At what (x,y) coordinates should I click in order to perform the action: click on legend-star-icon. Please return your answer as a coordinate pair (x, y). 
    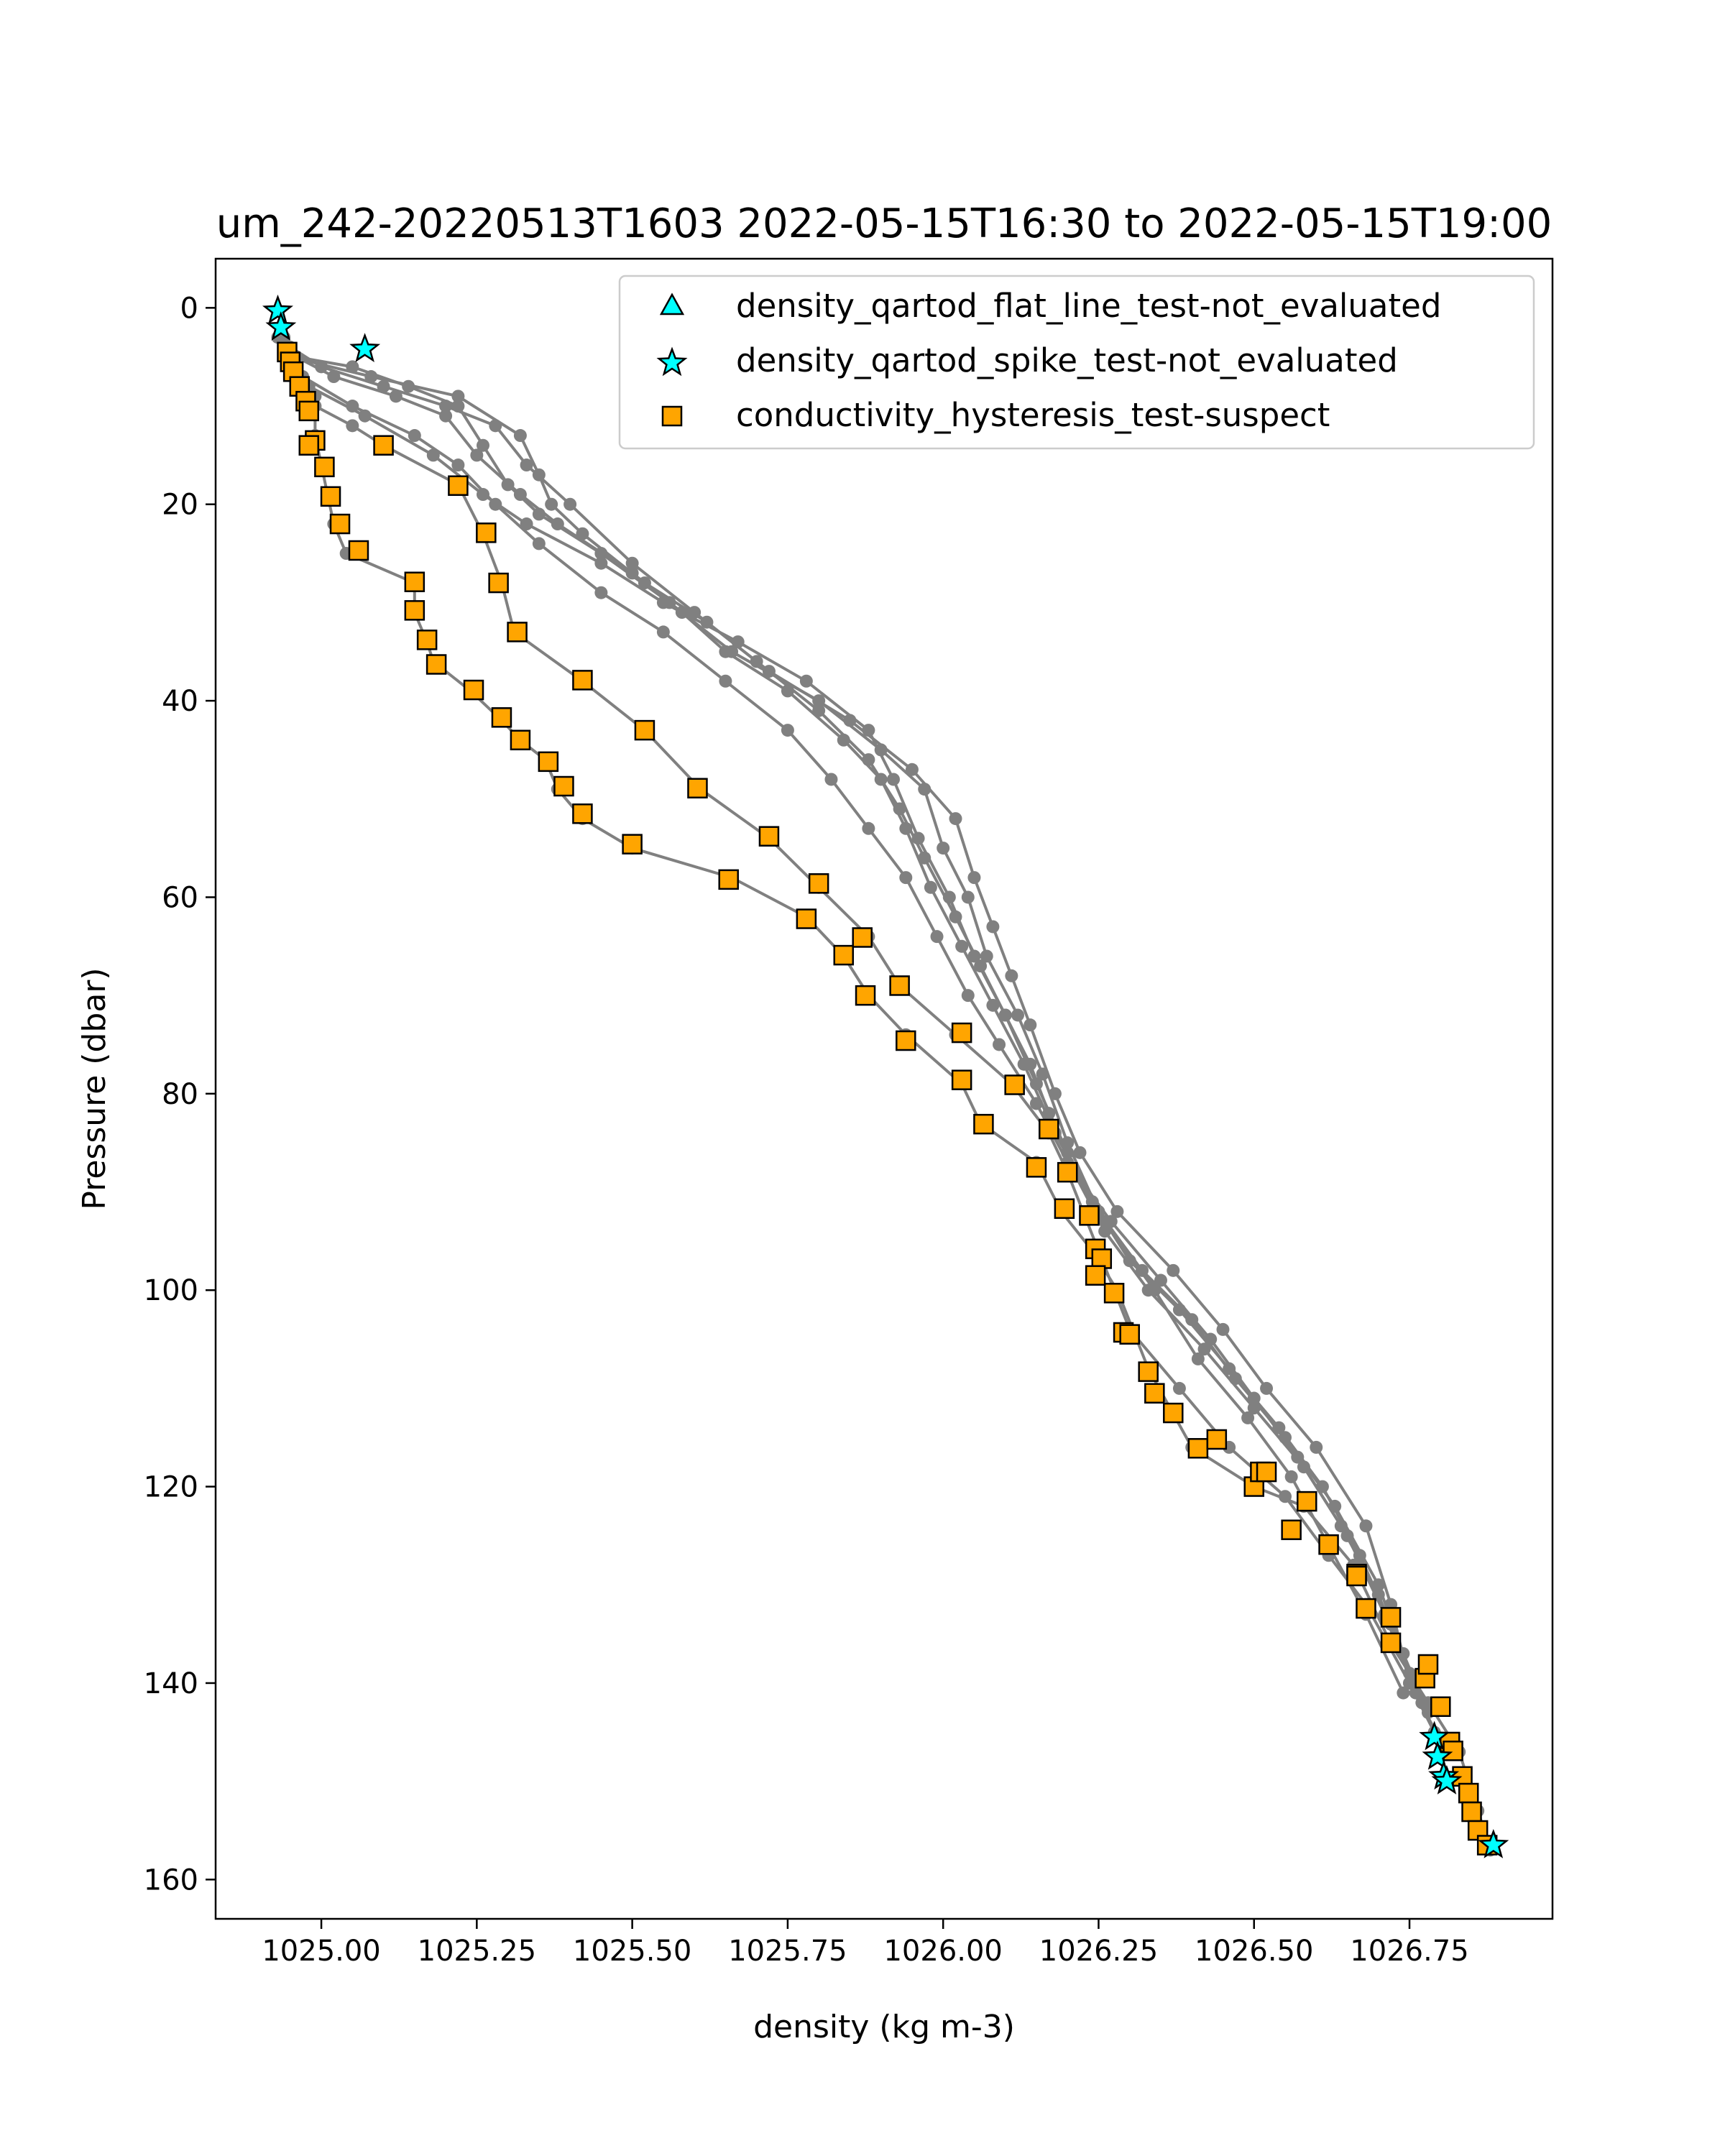
    Looking at the image, I should click on (672, 361).